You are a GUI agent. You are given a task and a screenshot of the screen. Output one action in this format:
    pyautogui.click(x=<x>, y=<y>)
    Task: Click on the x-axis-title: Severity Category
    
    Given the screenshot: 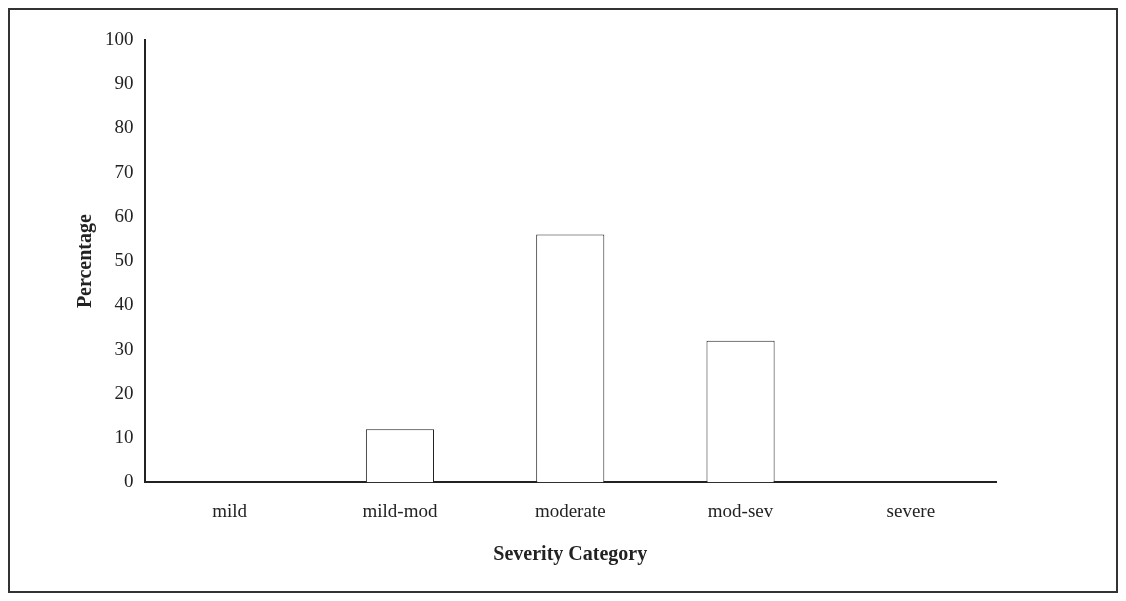 What is the action you would take?
    pyautogui.click(x=570, y=554)
    